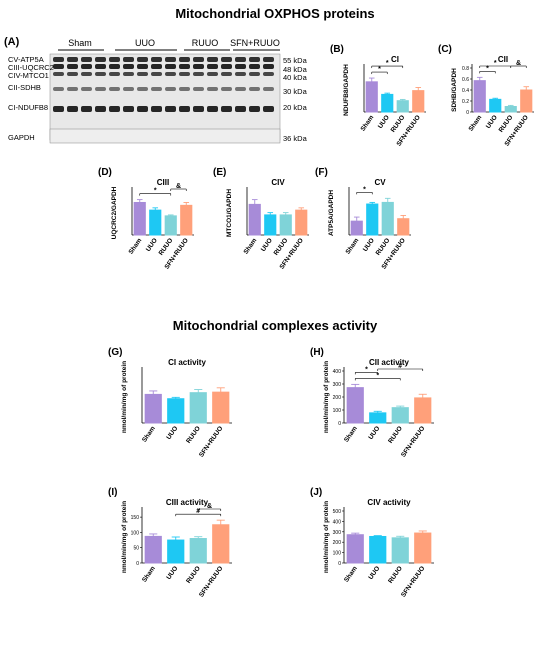 The height and width of the screenshot is (646, 550). What do you see at coordinates (295, 69) in the screenshot?
I see `kda-48: 48 kDa` at bounding box center [295, 69].